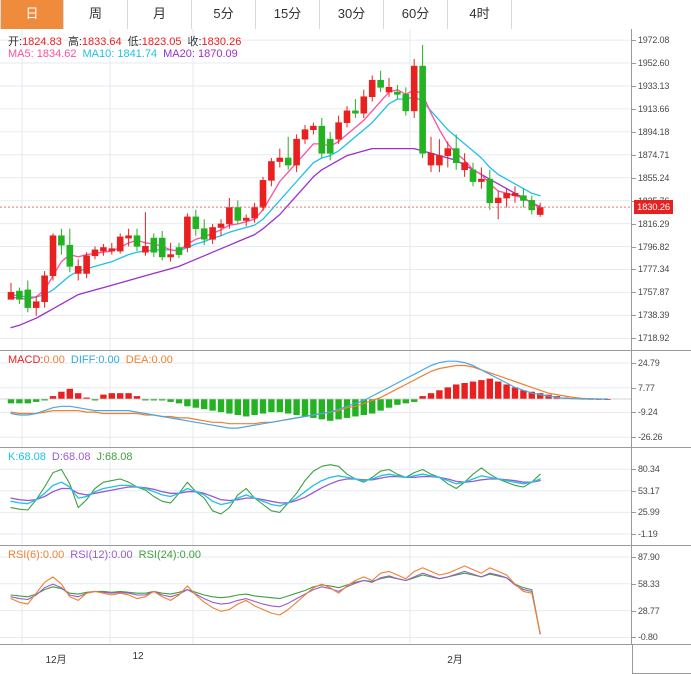 The image size is (691, 674). Describe the element at coordinates (601, 14) in the screenshot. I see `tabbar-filler` at that location.